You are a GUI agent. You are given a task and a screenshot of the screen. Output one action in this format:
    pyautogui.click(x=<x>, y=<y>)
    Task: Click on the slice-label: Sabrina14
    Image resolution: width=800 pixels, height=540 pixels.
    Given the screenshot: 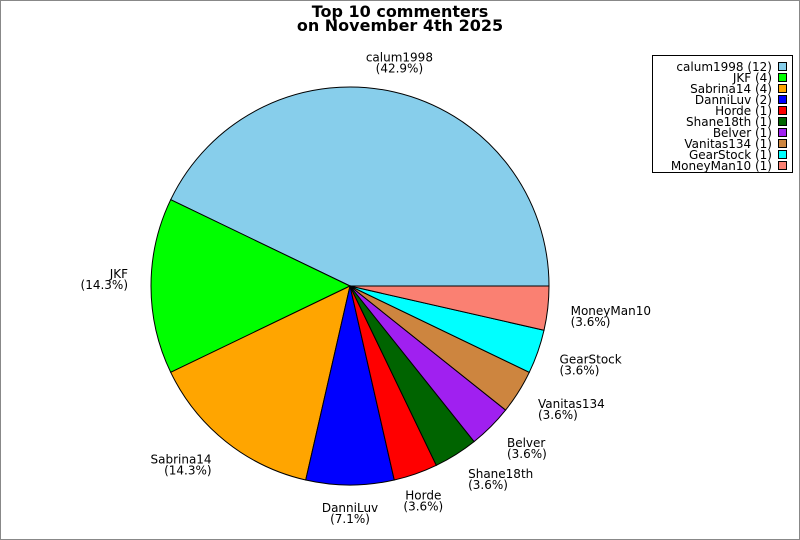 What is the action you would take?
    pyautogui.click(x=180, y=460)
    